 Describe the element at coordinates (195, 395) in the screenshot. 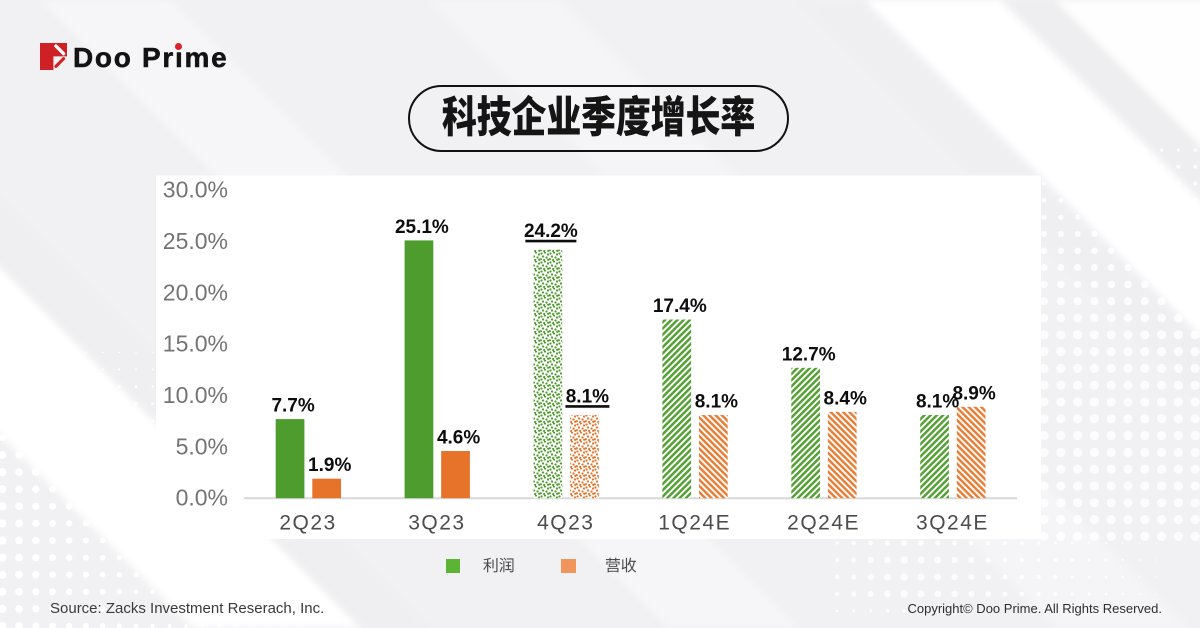

I see `svg-text: 10.0%` at that location.